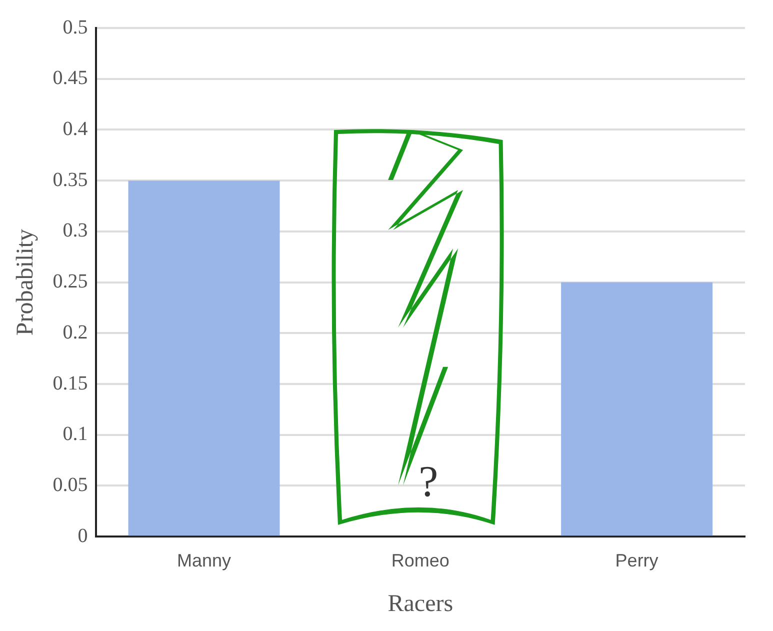 This screenshot has height=631, width=773. Describe the element at coordinates (636, 560) in the screenshot. I see `x-tick-label: Perry` at that location.